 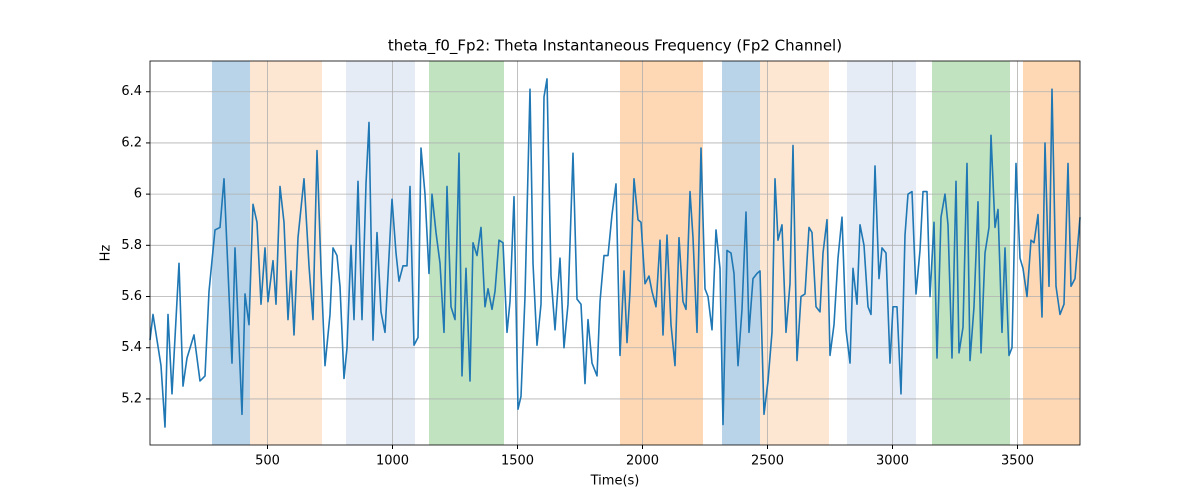 What do you see at coordinates (392, 461) in the screenshot?
I see `x-tick-label: 1000` at bounding box center [392, 461].